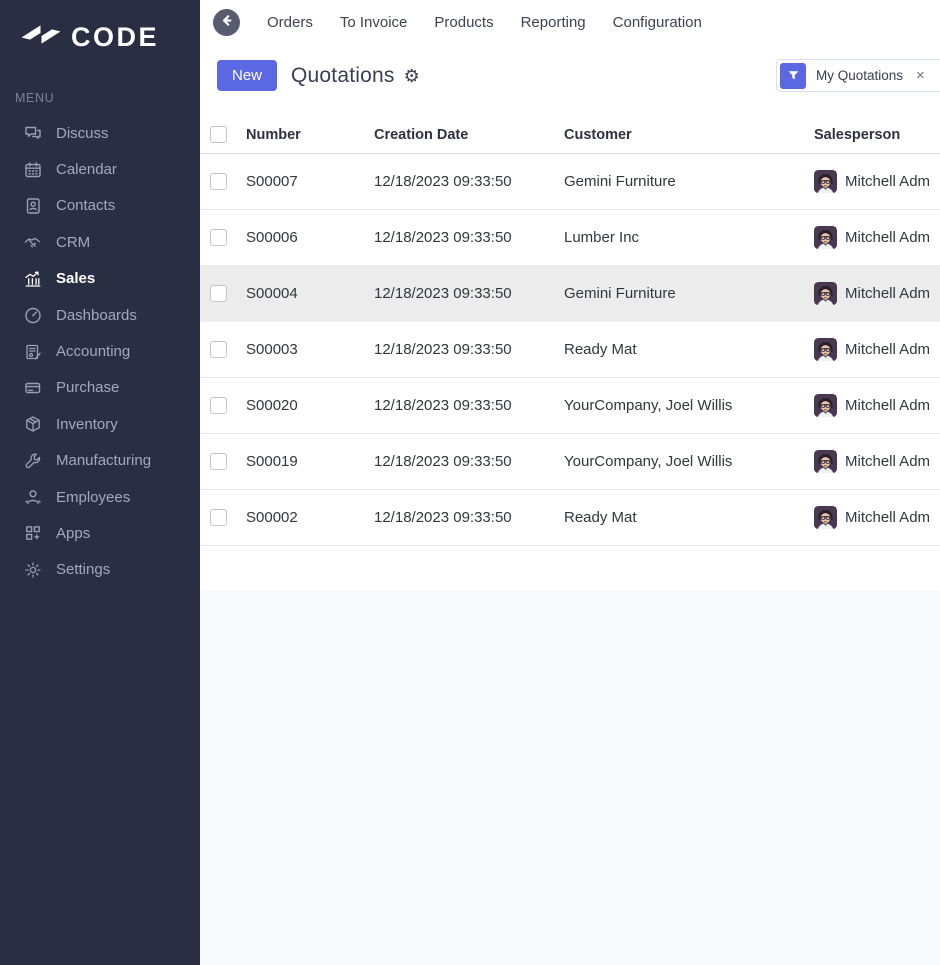  I want to click on cell-number: S00020, so click(272, 405).